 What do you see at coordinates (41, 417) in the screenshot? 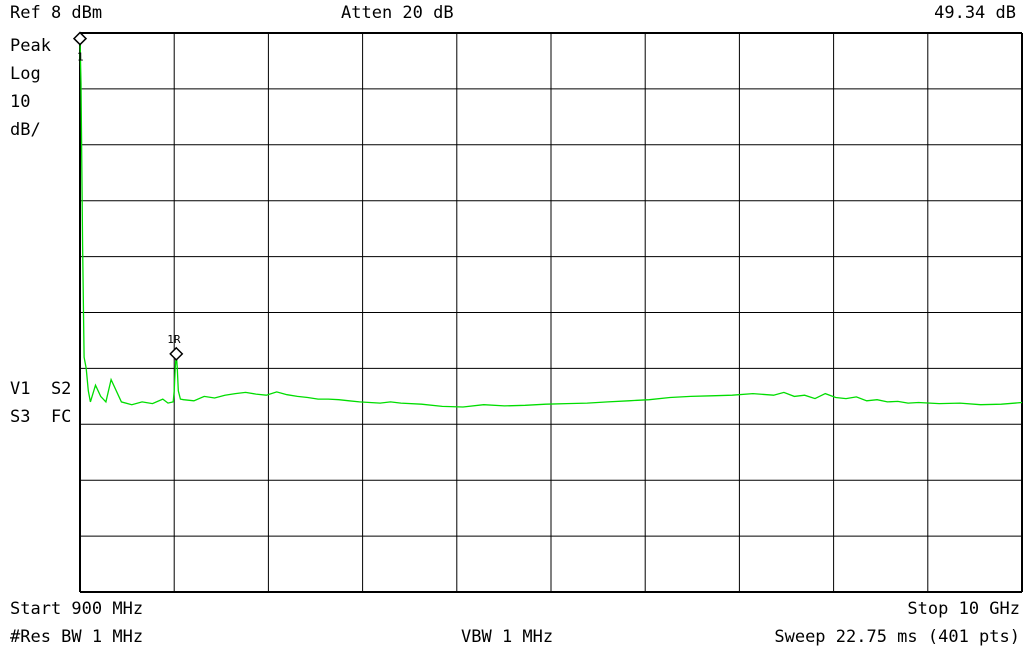
I see `trace-flags-line2: S3 FC` at bounding box center [41, 417].